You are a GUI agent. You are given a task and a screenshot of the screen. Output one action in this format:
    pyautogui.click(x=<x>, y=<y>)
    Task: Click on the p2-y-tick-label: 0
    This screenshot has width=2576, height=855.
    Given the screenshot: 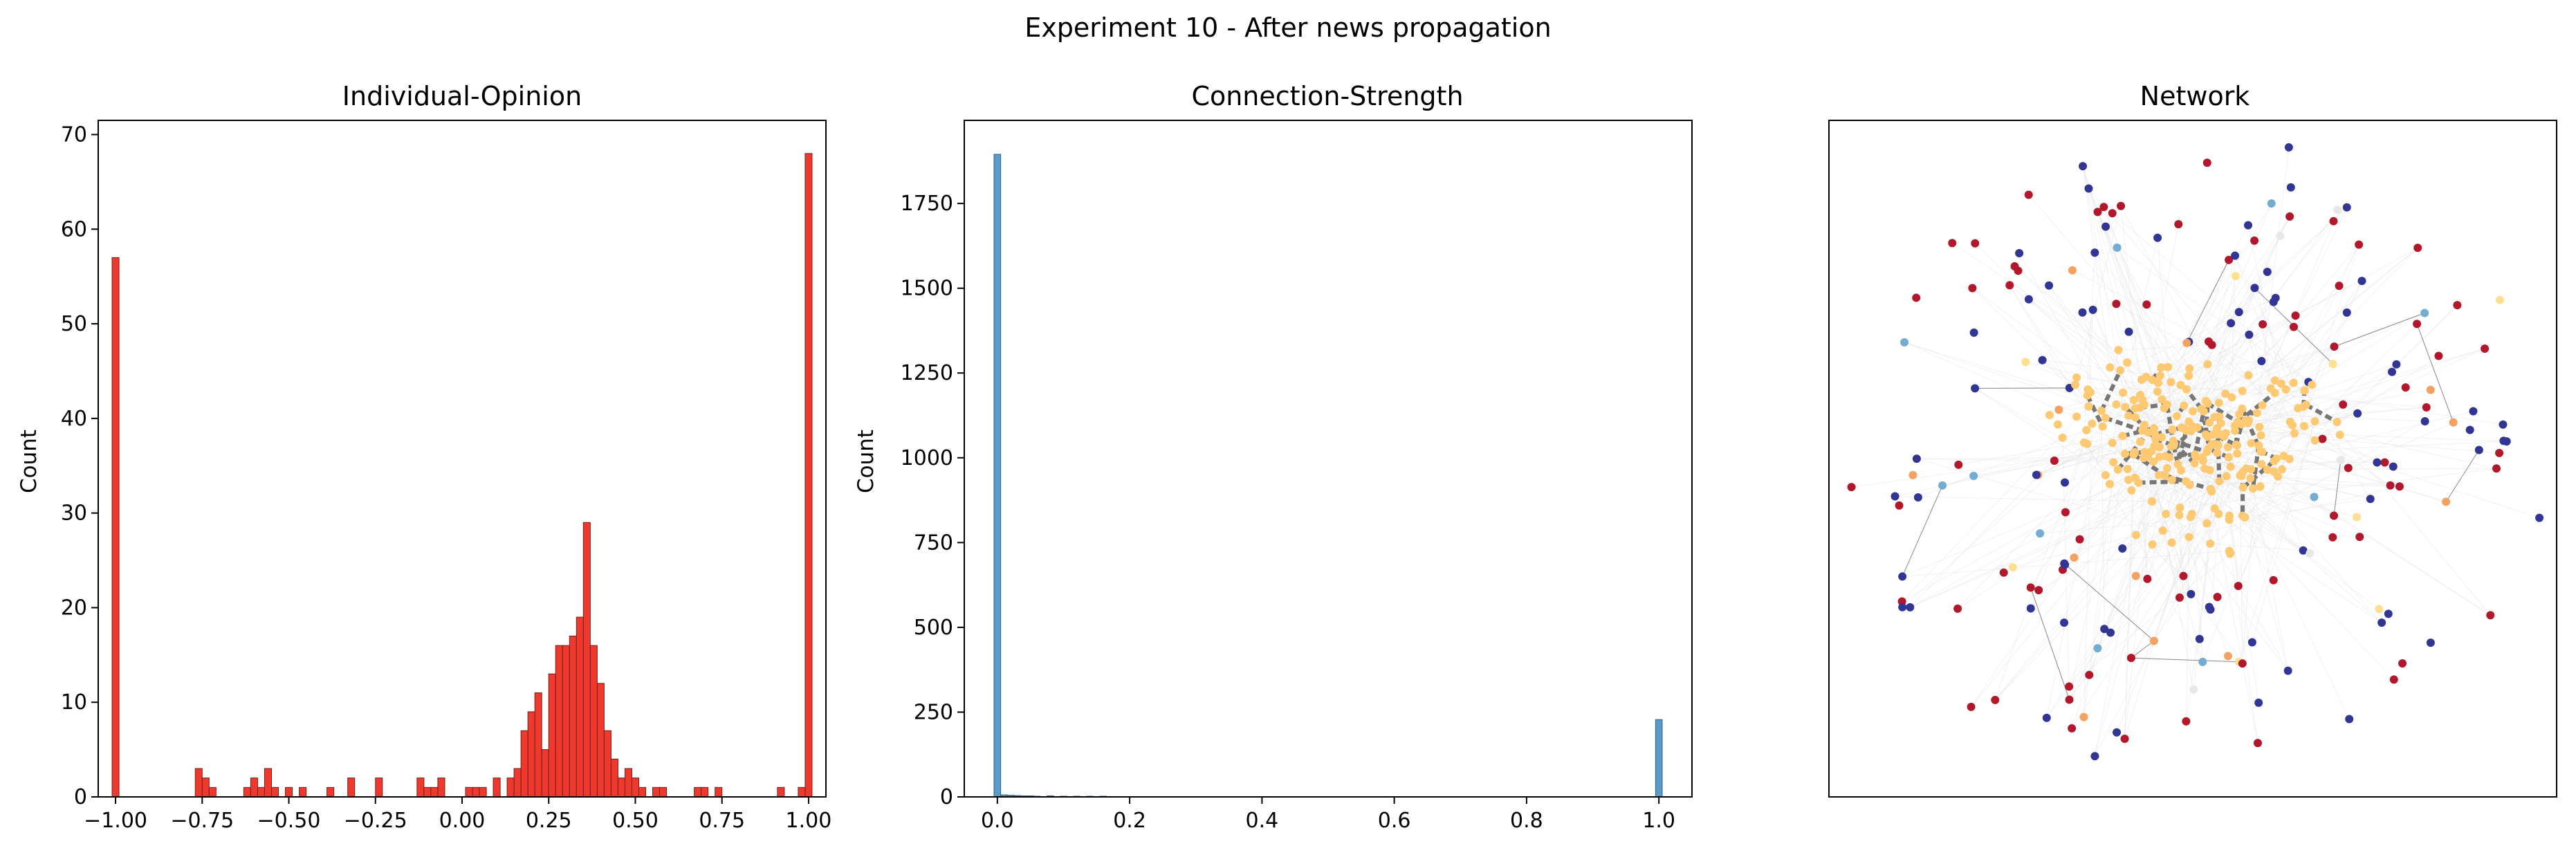 What is the action you would take?
    pyautogui.click(x=946, y=797)
    